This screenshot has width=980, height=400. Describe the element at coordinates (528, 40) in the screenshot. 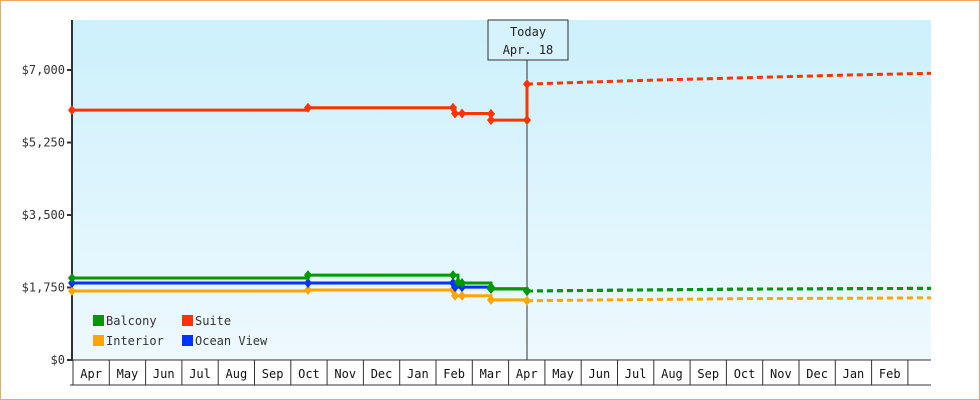

I see `today-label-box` at that location.